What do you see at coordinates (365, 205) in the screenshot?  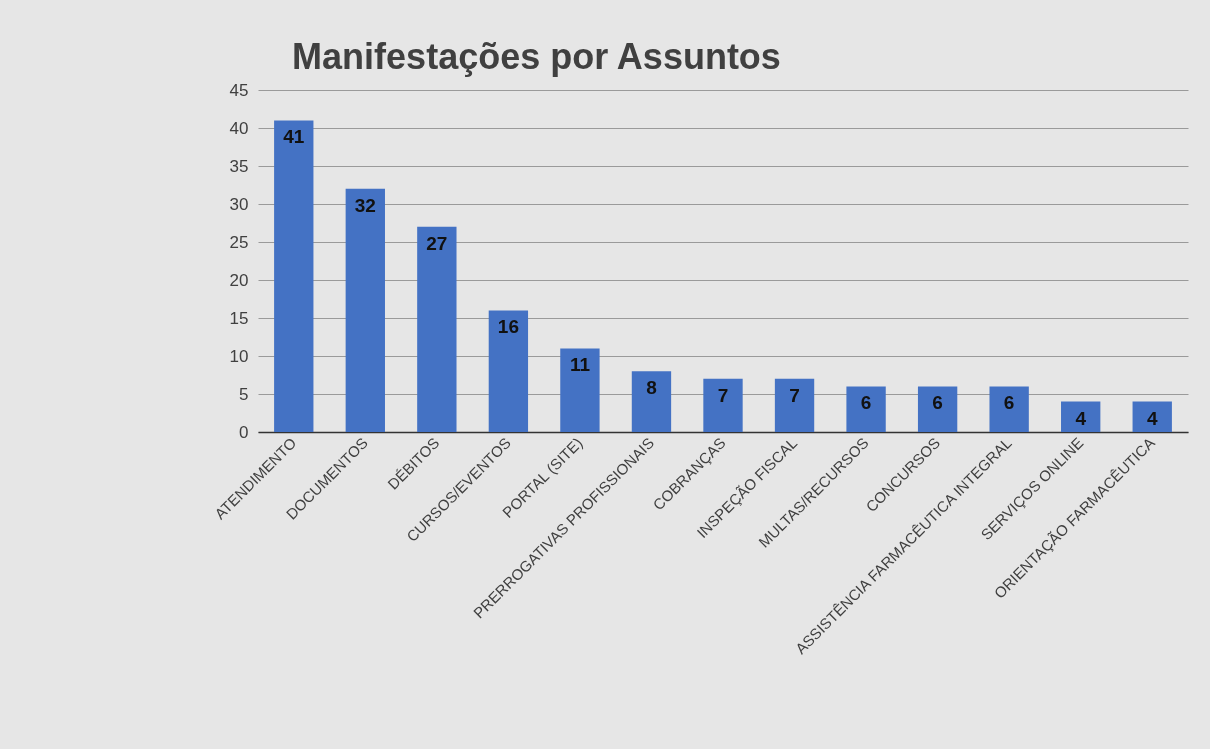 I see `data-label: 32` at bounding box center [365, 205].